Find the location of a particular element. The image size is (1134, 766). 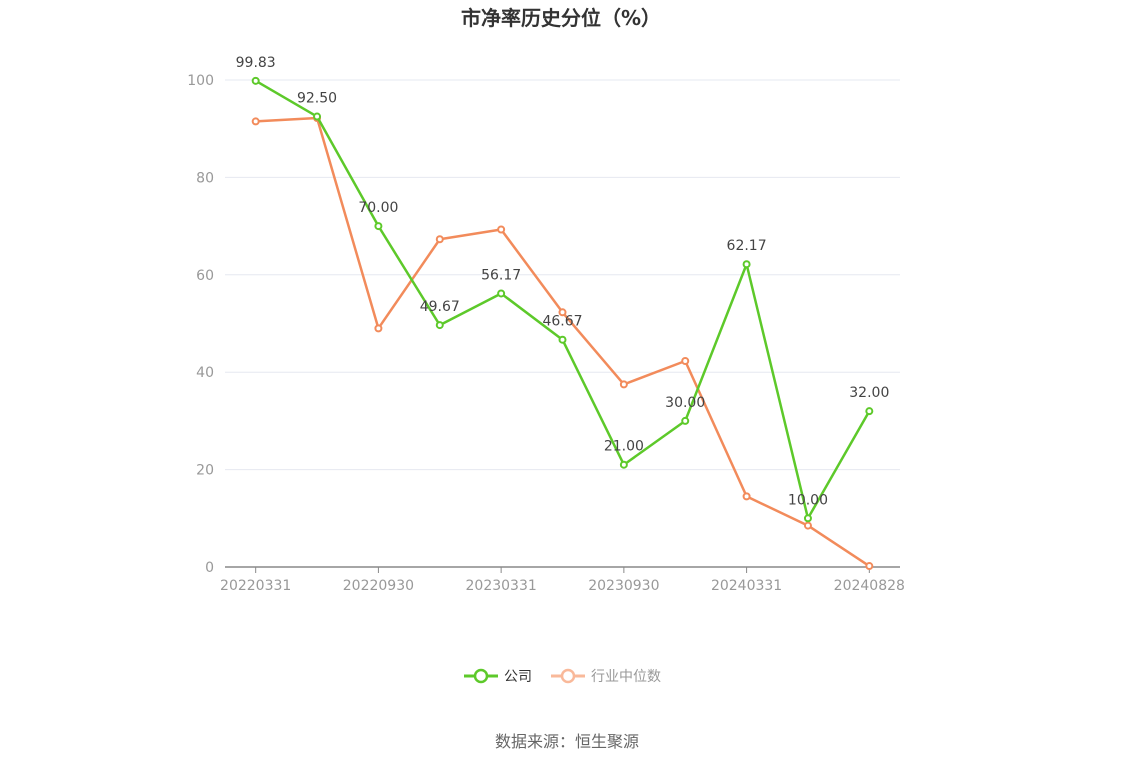

legend-label-company: 公司 is located at coordinates (518, 677).